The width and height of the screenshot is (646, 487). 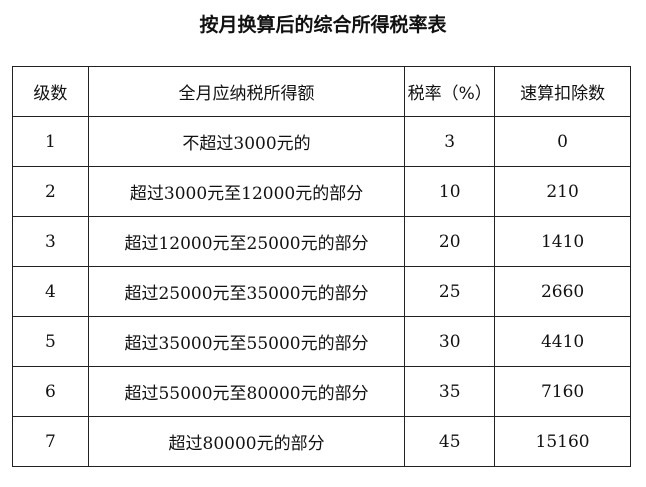 What do you see at coordinates (246, 191) in the screenshot?
I see `cell-income-range: 超过3000元至12000元的部分` at bounding box center [246, 191].